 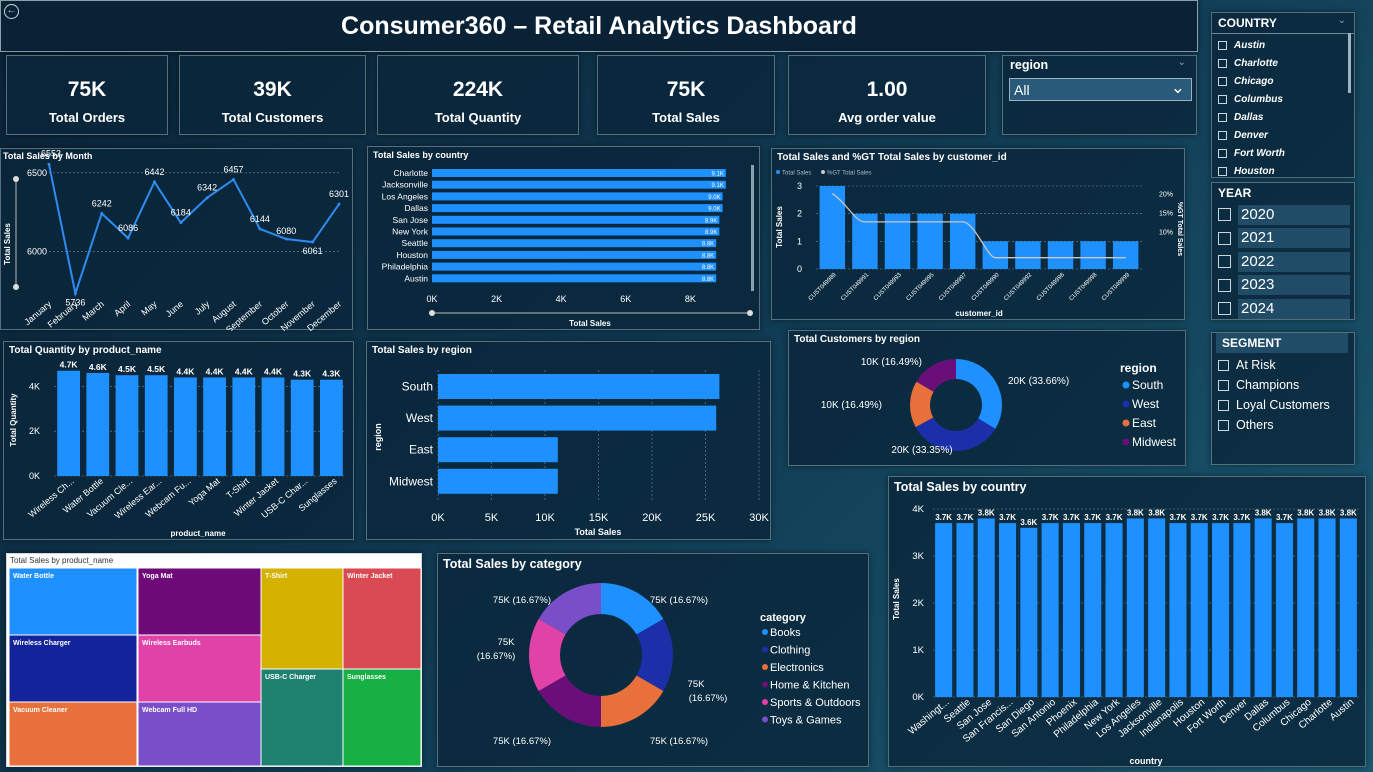 I want to click on segment-option-loyal-customers: Loyal Customers, so click(x=1283, y=405).